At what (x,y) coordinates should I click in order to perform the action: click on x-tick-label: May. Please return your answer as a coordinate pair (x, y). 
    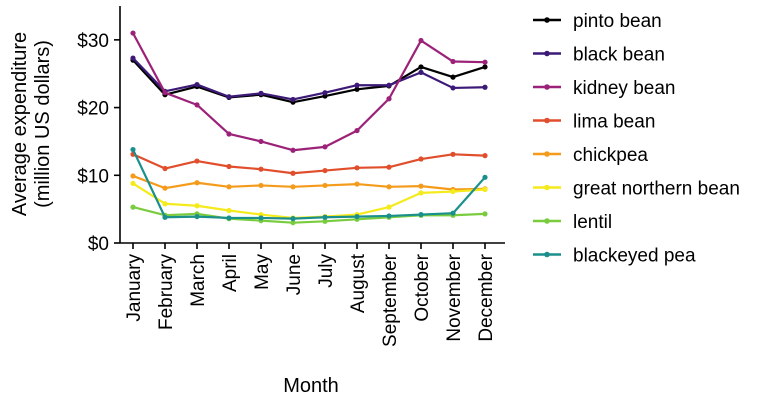
    Looking at the image, I should click on (262, 272).